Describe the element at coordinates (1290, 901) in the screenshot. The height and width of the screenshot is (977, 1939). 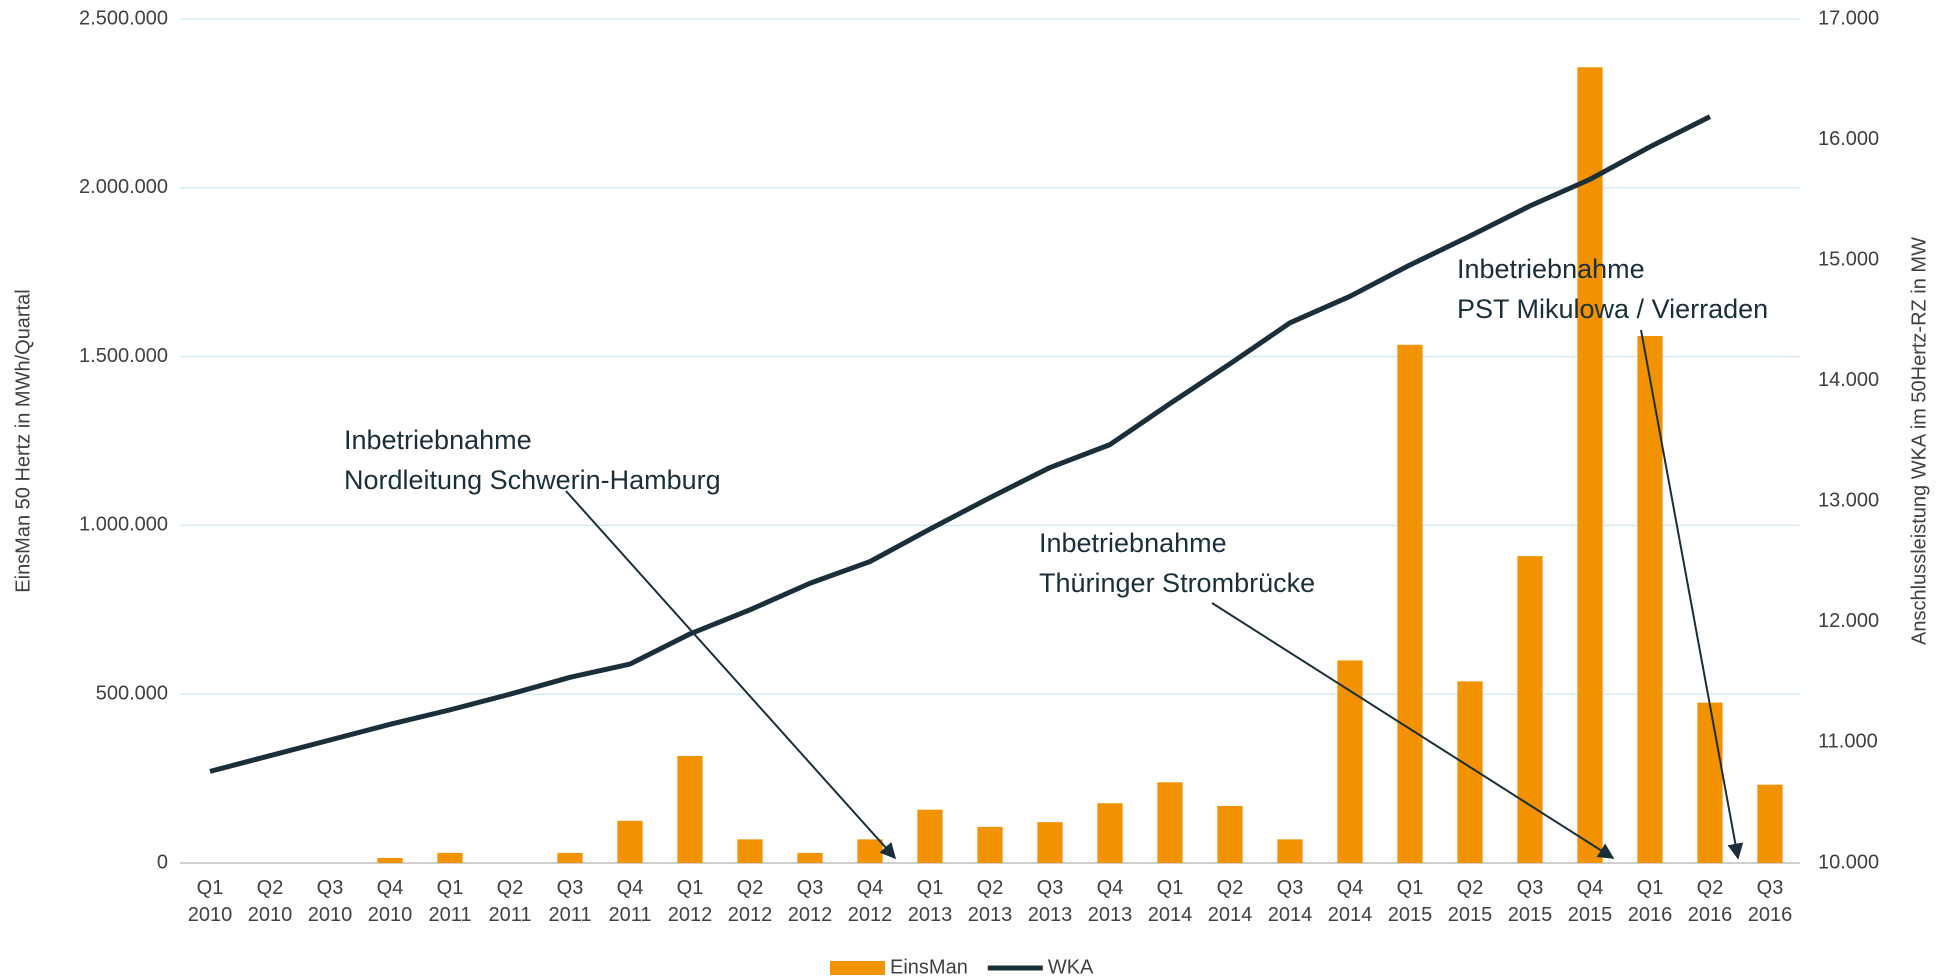
I see `x-tick-label: Q3 2014` at that location.